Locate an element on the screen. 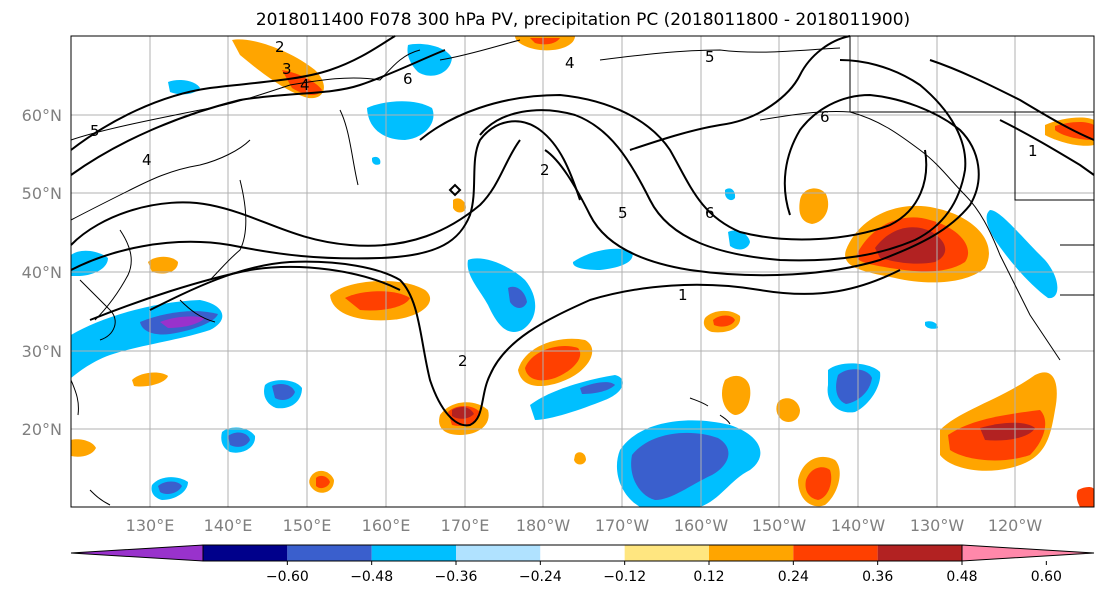  colorbar-outline is located at coordinates (582, 553).